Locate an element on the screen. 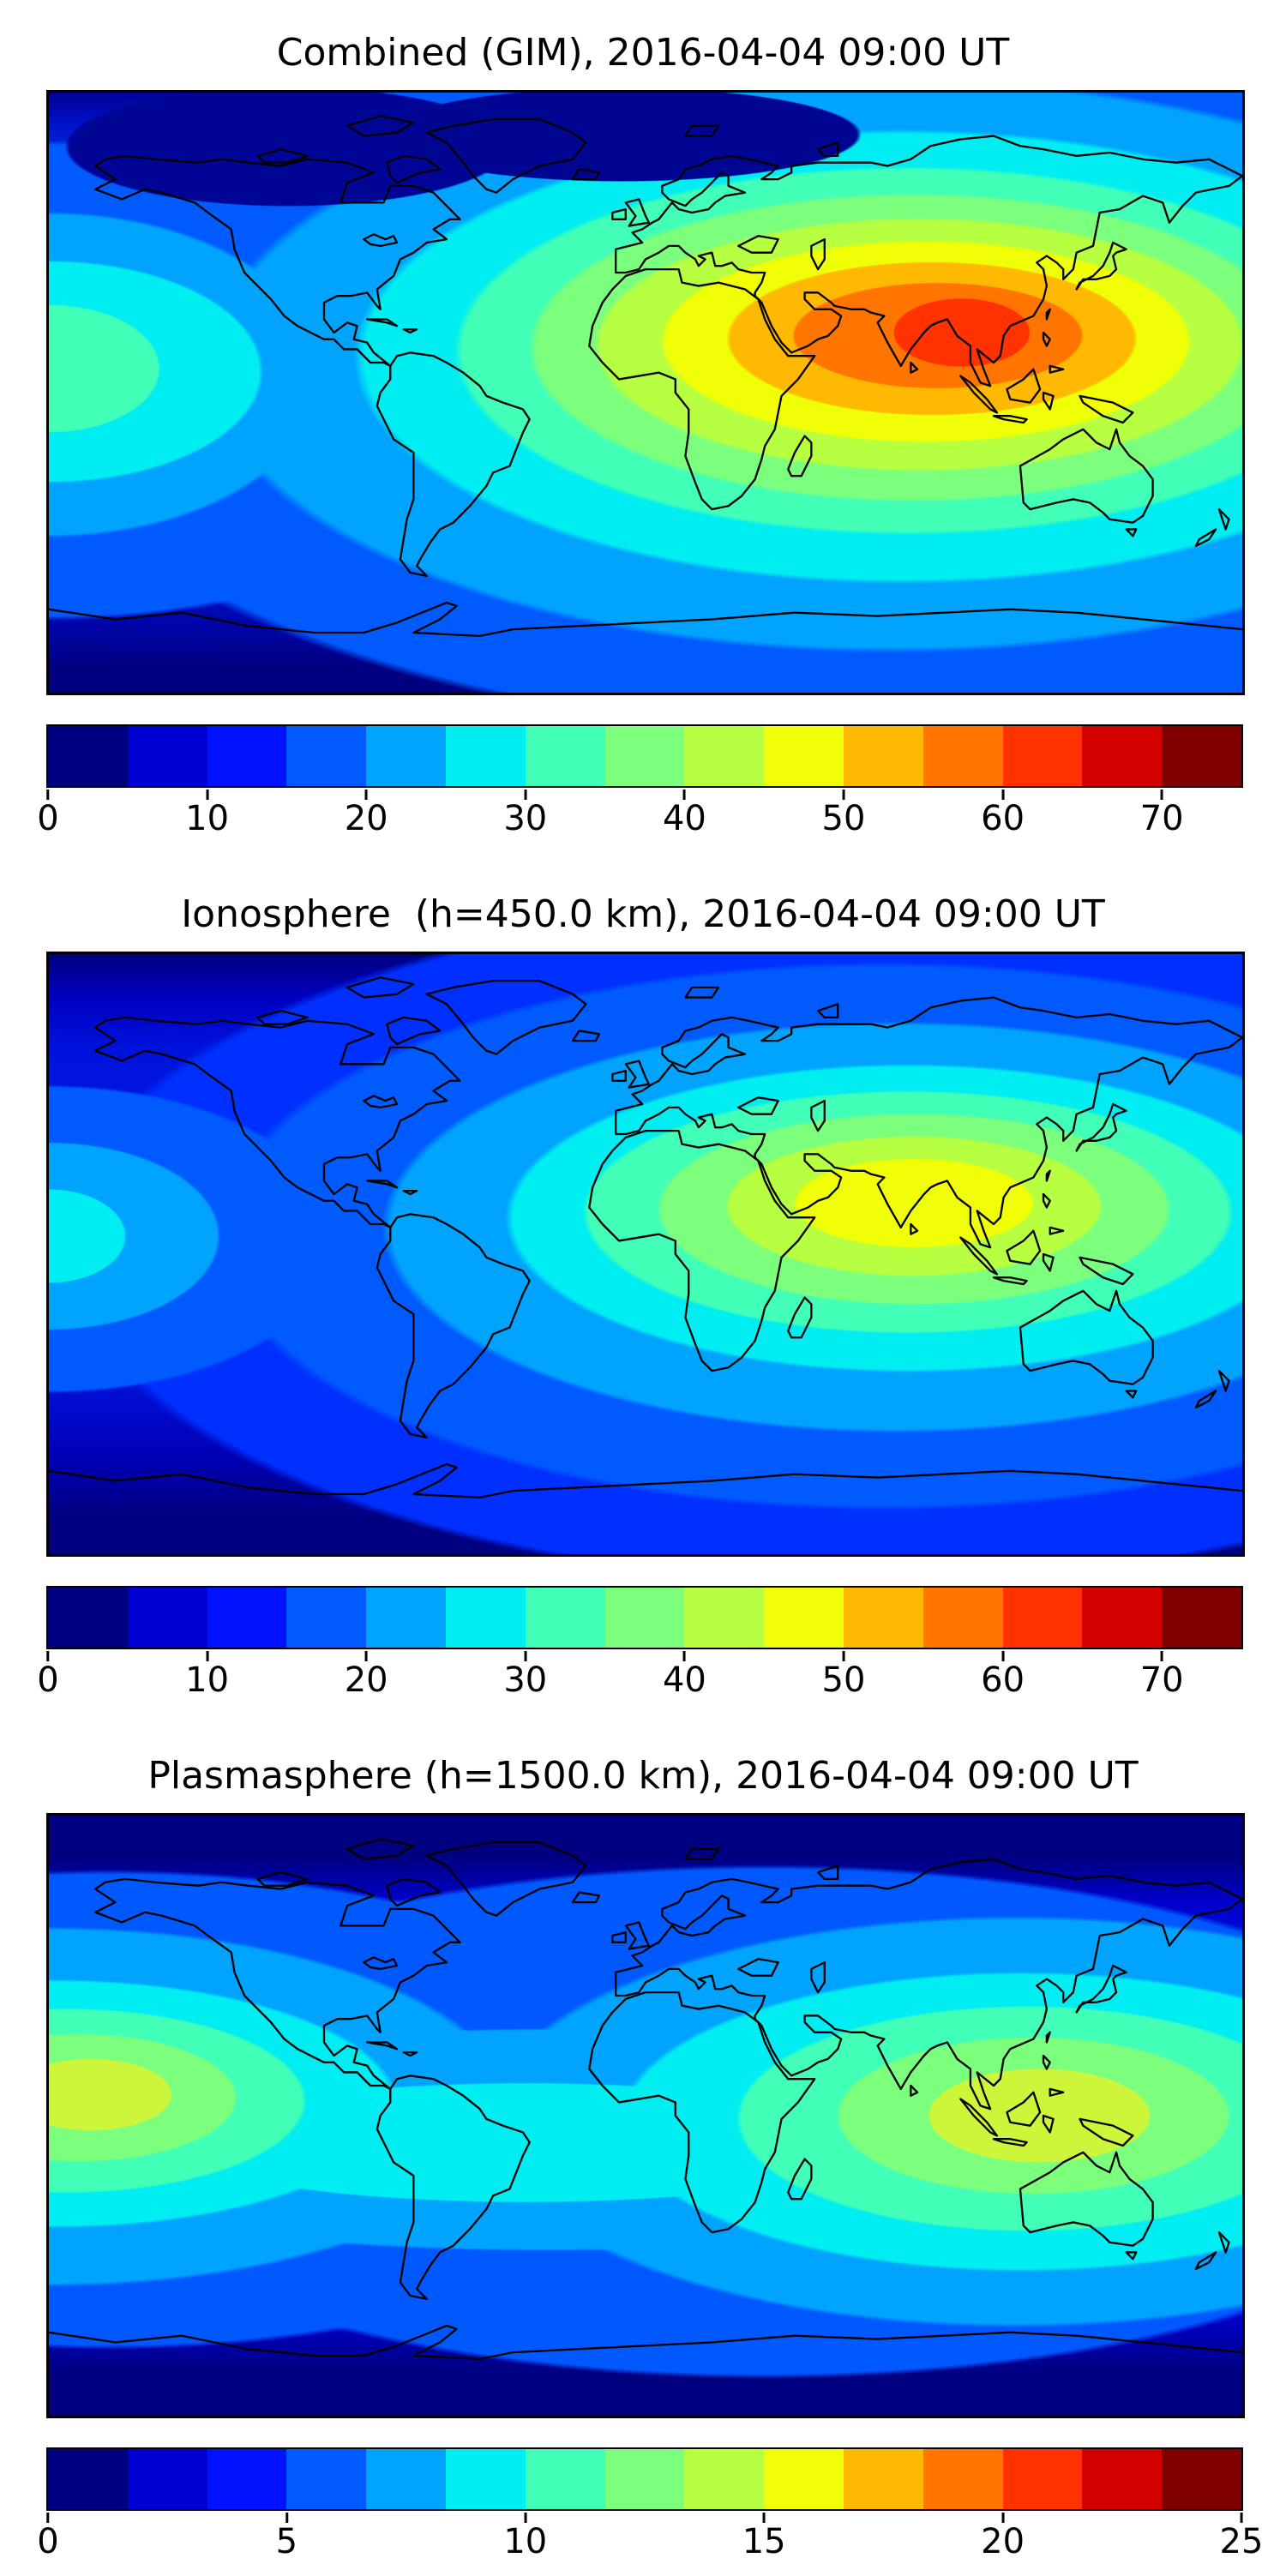 The image size is (1286, 2576). colorbar-tick: 15 is located at coordinates (764, 2536).